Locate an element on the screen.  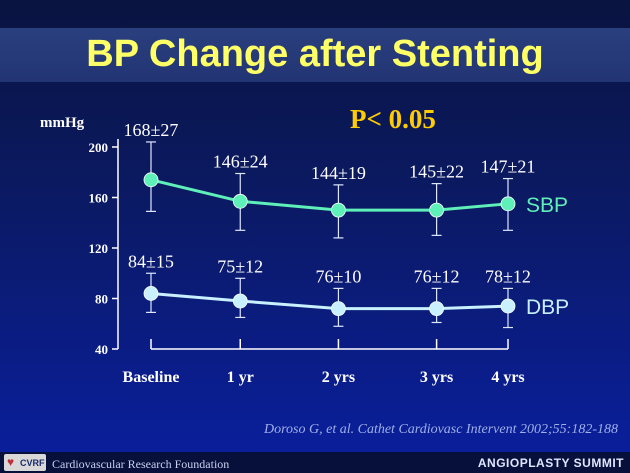
x-ticks: Baseline 1 yr 2 yrs 3 yrs 4 yrs is located at coordinates (324, 362).